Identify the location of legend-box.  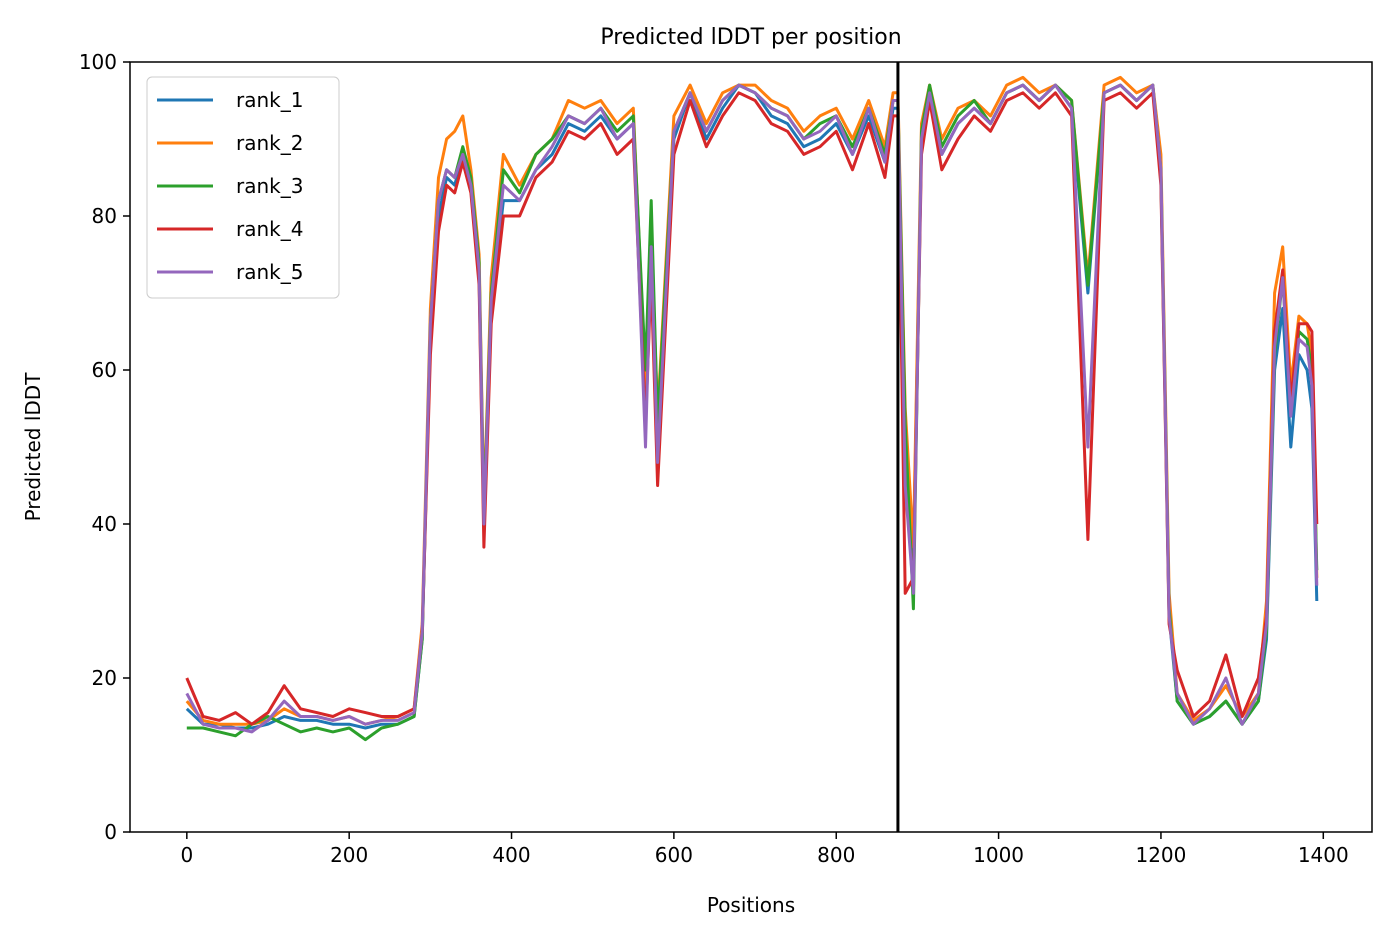
(243, 187).